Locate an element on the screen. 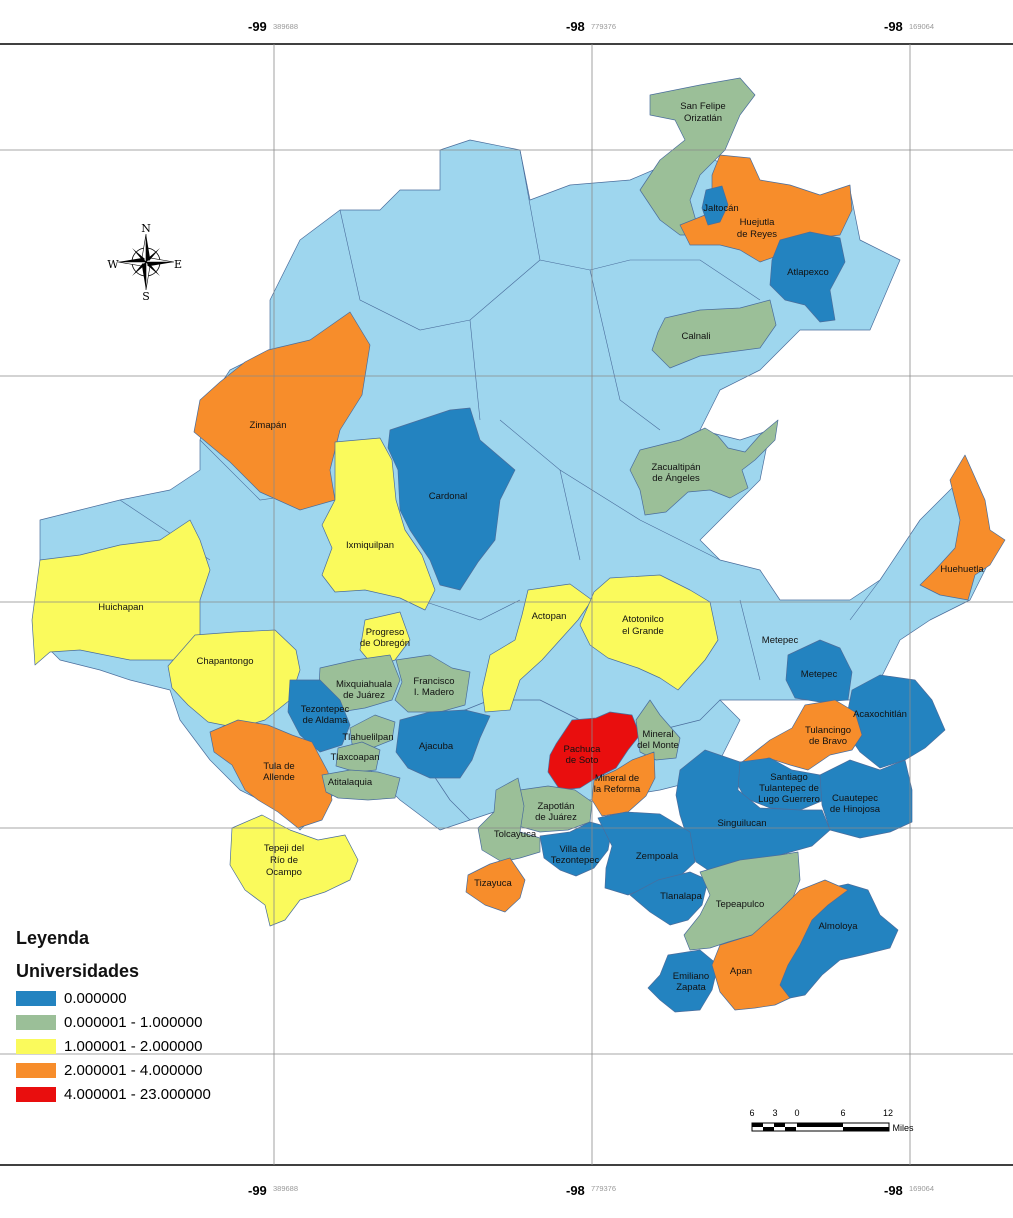 The image size is (1013, 1218). legend-title: Leyenda is located at coordinates (53, 938).